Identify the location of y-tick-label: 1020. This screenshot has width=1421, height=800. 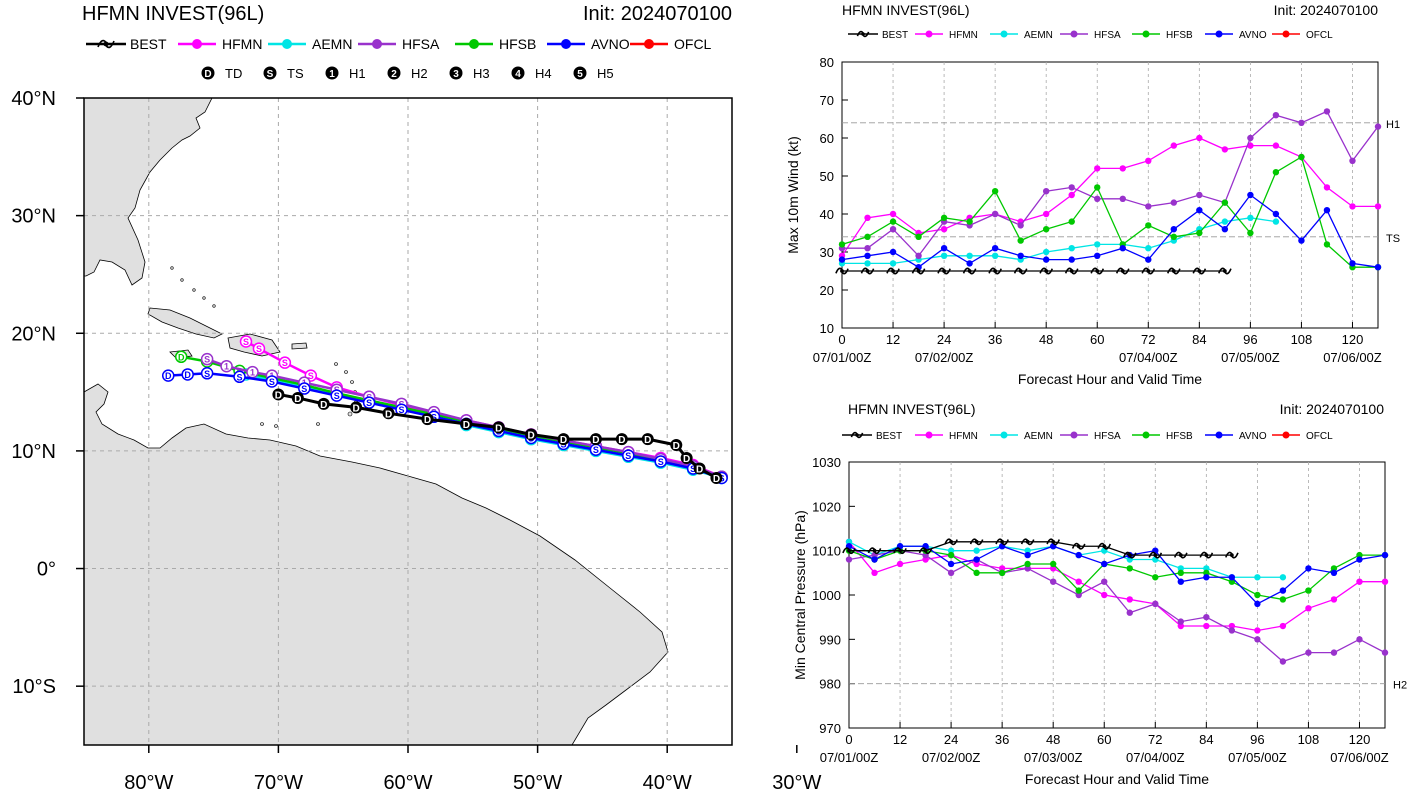
(826, 506).